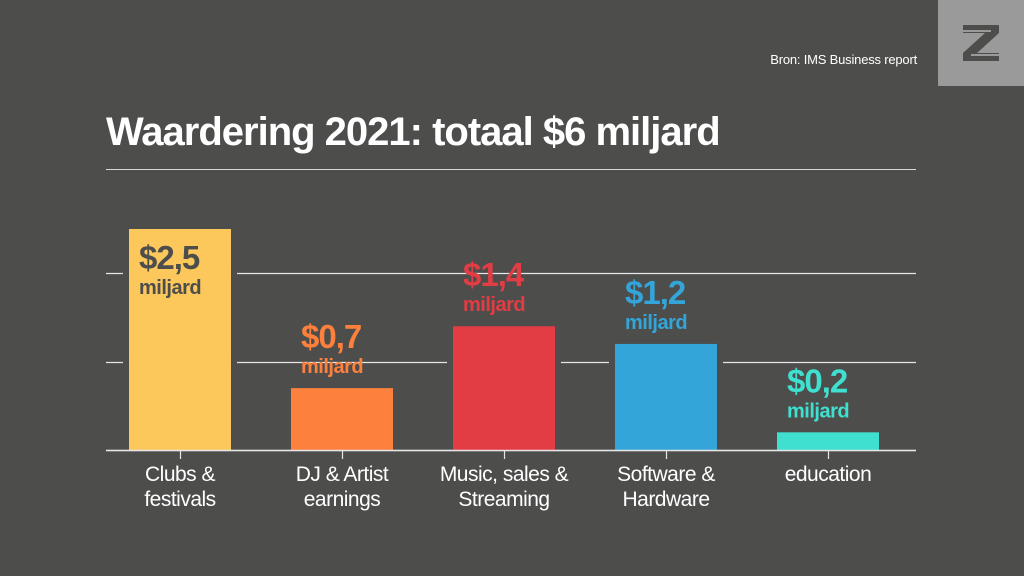 Image resolution: width=1024 pixels, height=576 pixels. Describe the element at coordinates (503, 499) in the screenshot. I see `x-tick-label: Streaming` at that location.